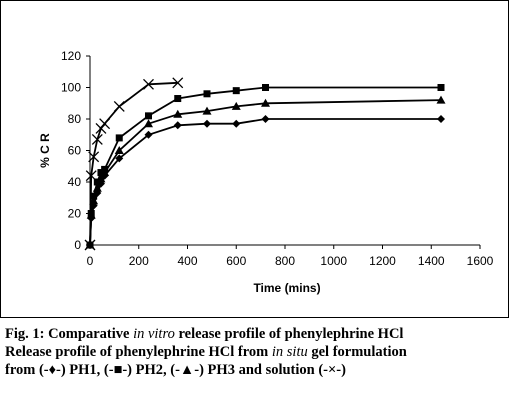 Image resolution: width=509 pixels, height=402 pixels. Describe the element at coordinates (139, 261) in the screenshot. I see `x-tick-label: 200` at that location.